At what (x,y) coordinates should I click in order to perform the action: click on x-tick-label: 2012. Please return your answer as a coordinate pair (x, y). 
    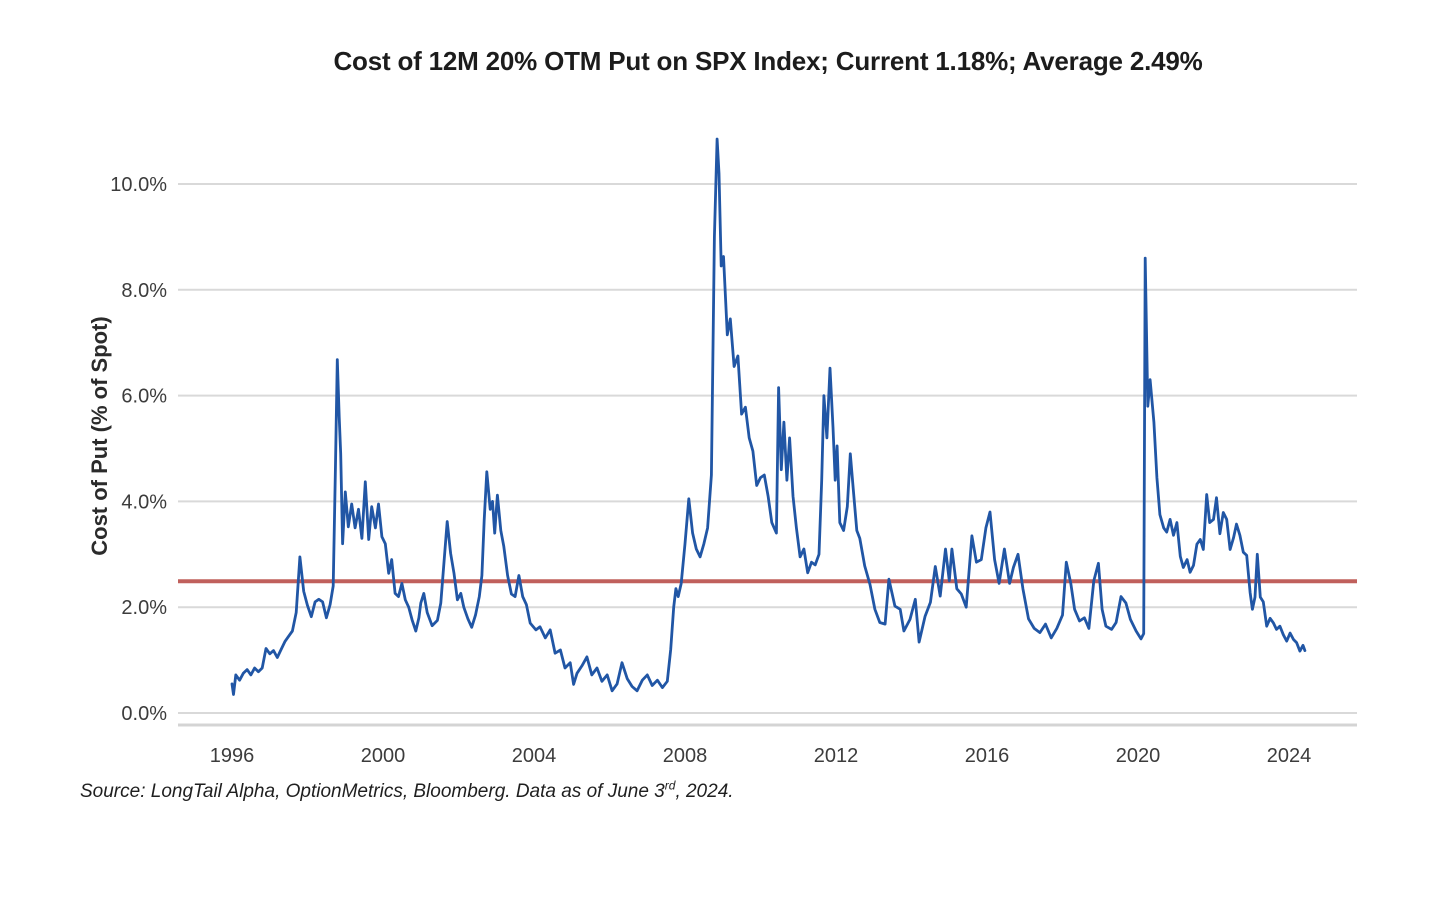
    Looking at the image, I should click on (836, 756).